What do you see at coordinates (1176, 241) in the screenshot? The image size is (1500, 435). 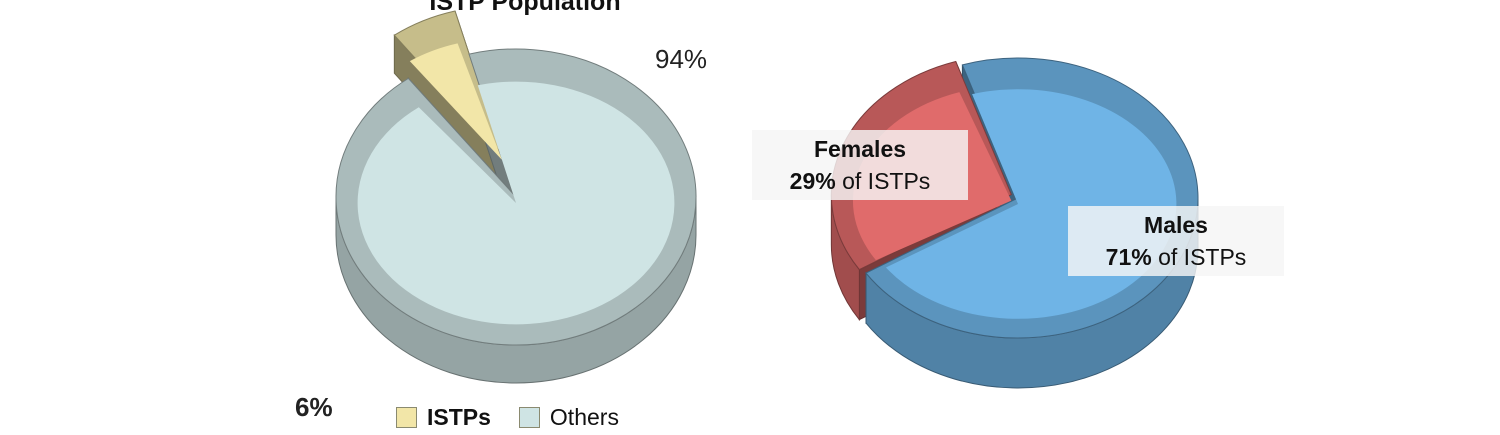 I see `callout-males: Males 71% of ISTPs` at bounding box center [1176, 241].